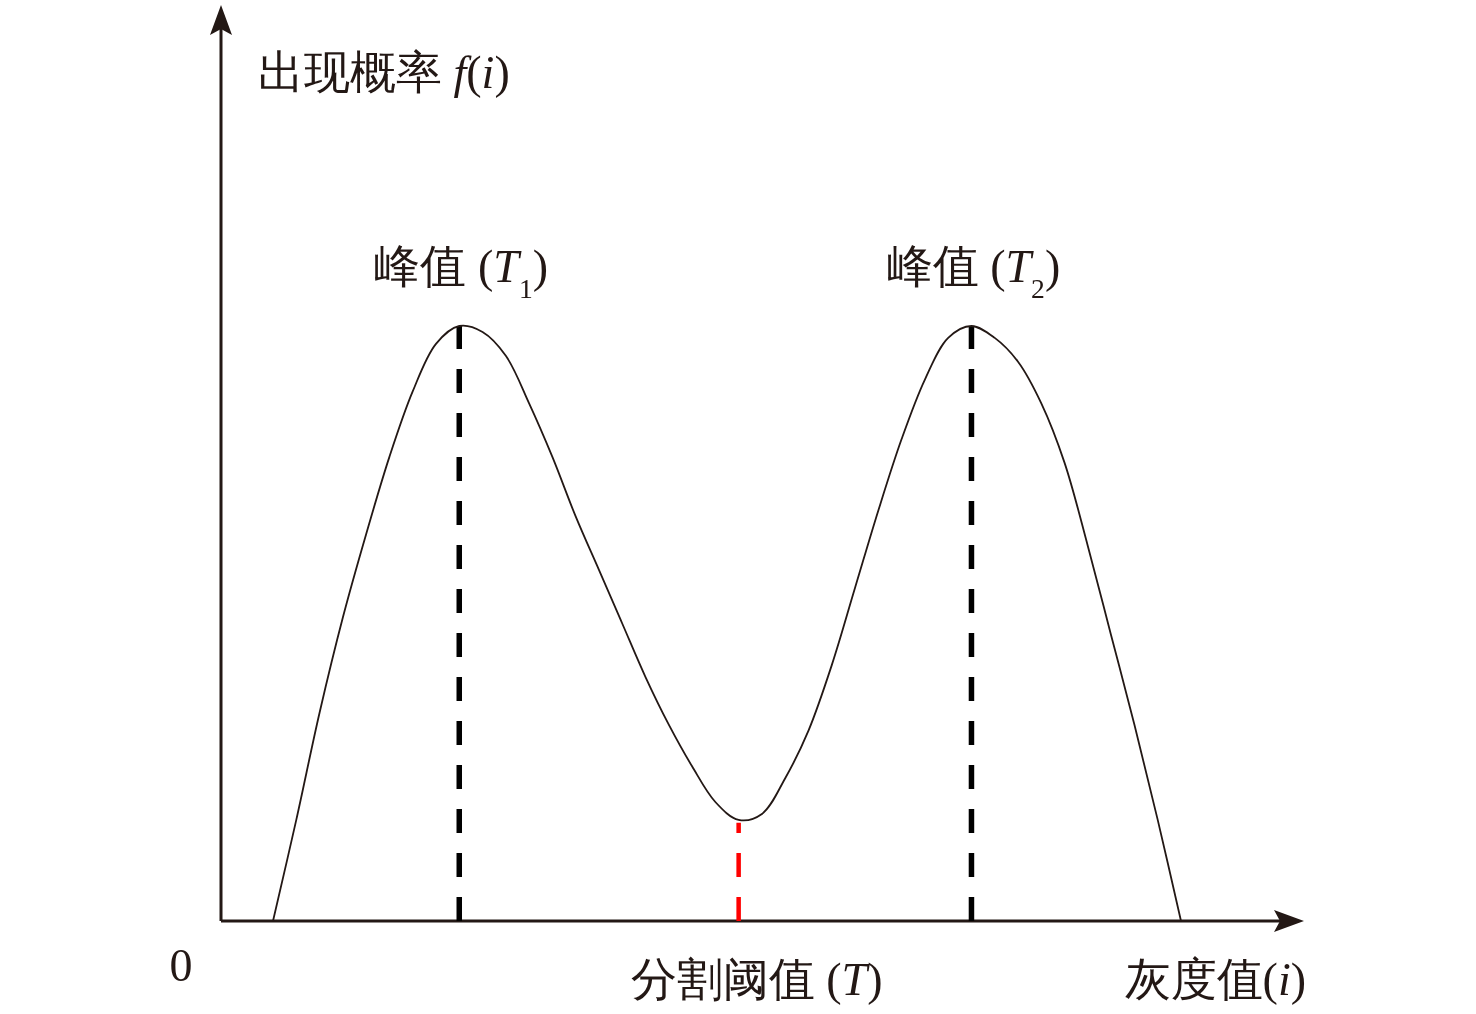 The image size is (1476, 1014). I want to click on annotation: 分割阈值 (T), so click(756, 979).